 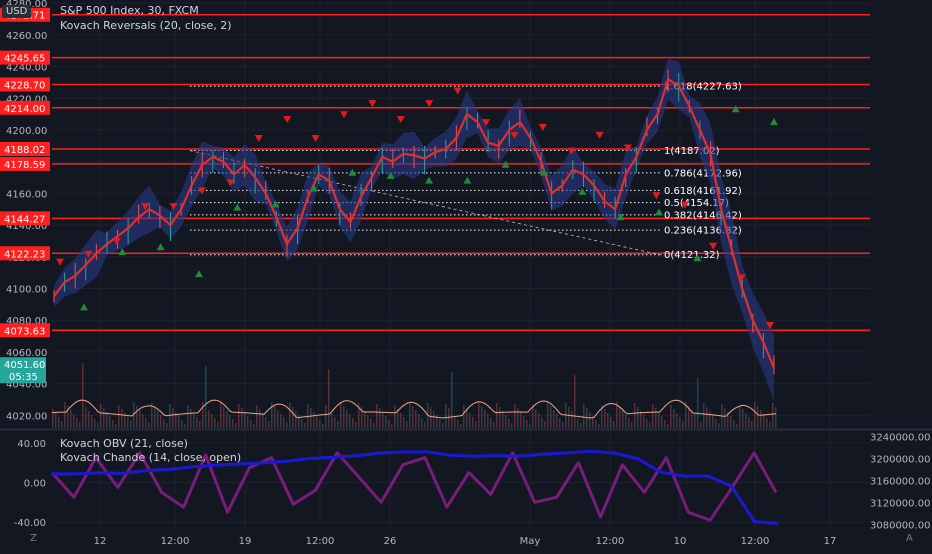 What do you see at coordinates (703, 87) in the screenshot?
I see `fib-label: 1.618(4227.63)` at bounding box center [703, 87].